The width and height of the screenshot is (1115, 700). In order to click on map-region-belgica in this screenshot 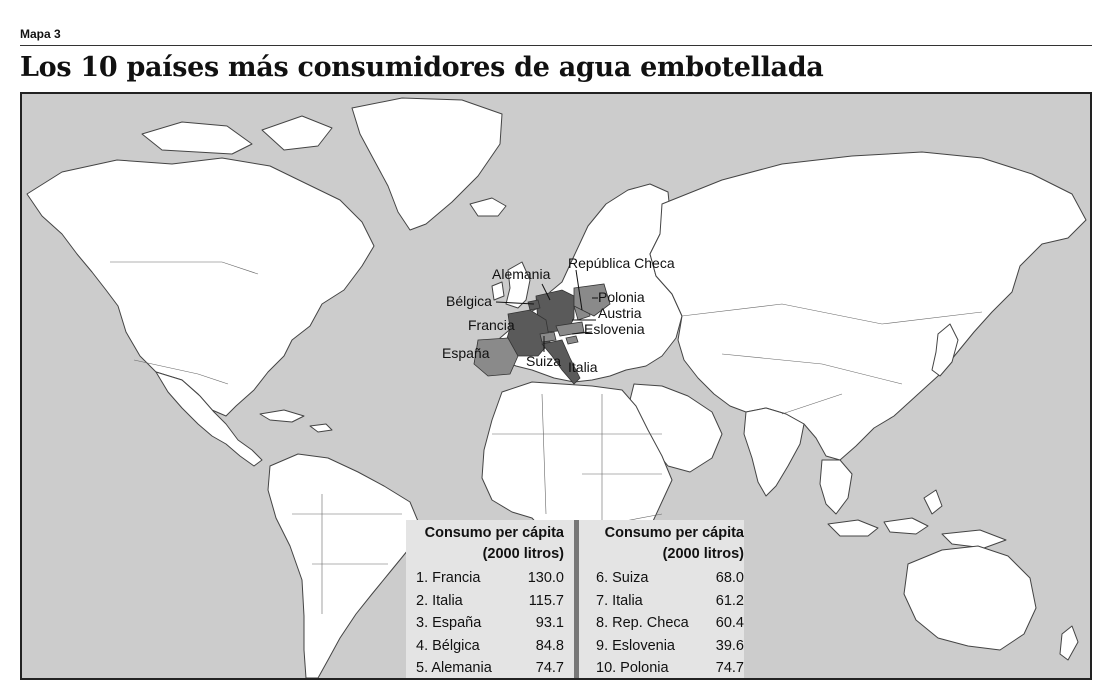, I will do `click(534, 305)`.